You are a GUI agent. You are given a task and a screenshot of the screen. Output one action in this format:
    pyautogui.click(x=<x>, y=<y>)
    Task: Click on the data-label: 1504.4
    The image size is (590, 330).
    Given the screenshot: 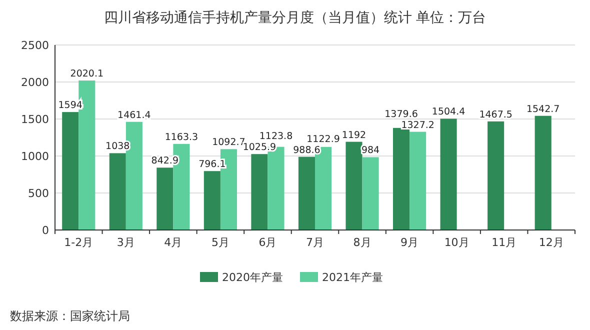 What is the action you would take?
    pyautogui.click(x=449, y=112)
    